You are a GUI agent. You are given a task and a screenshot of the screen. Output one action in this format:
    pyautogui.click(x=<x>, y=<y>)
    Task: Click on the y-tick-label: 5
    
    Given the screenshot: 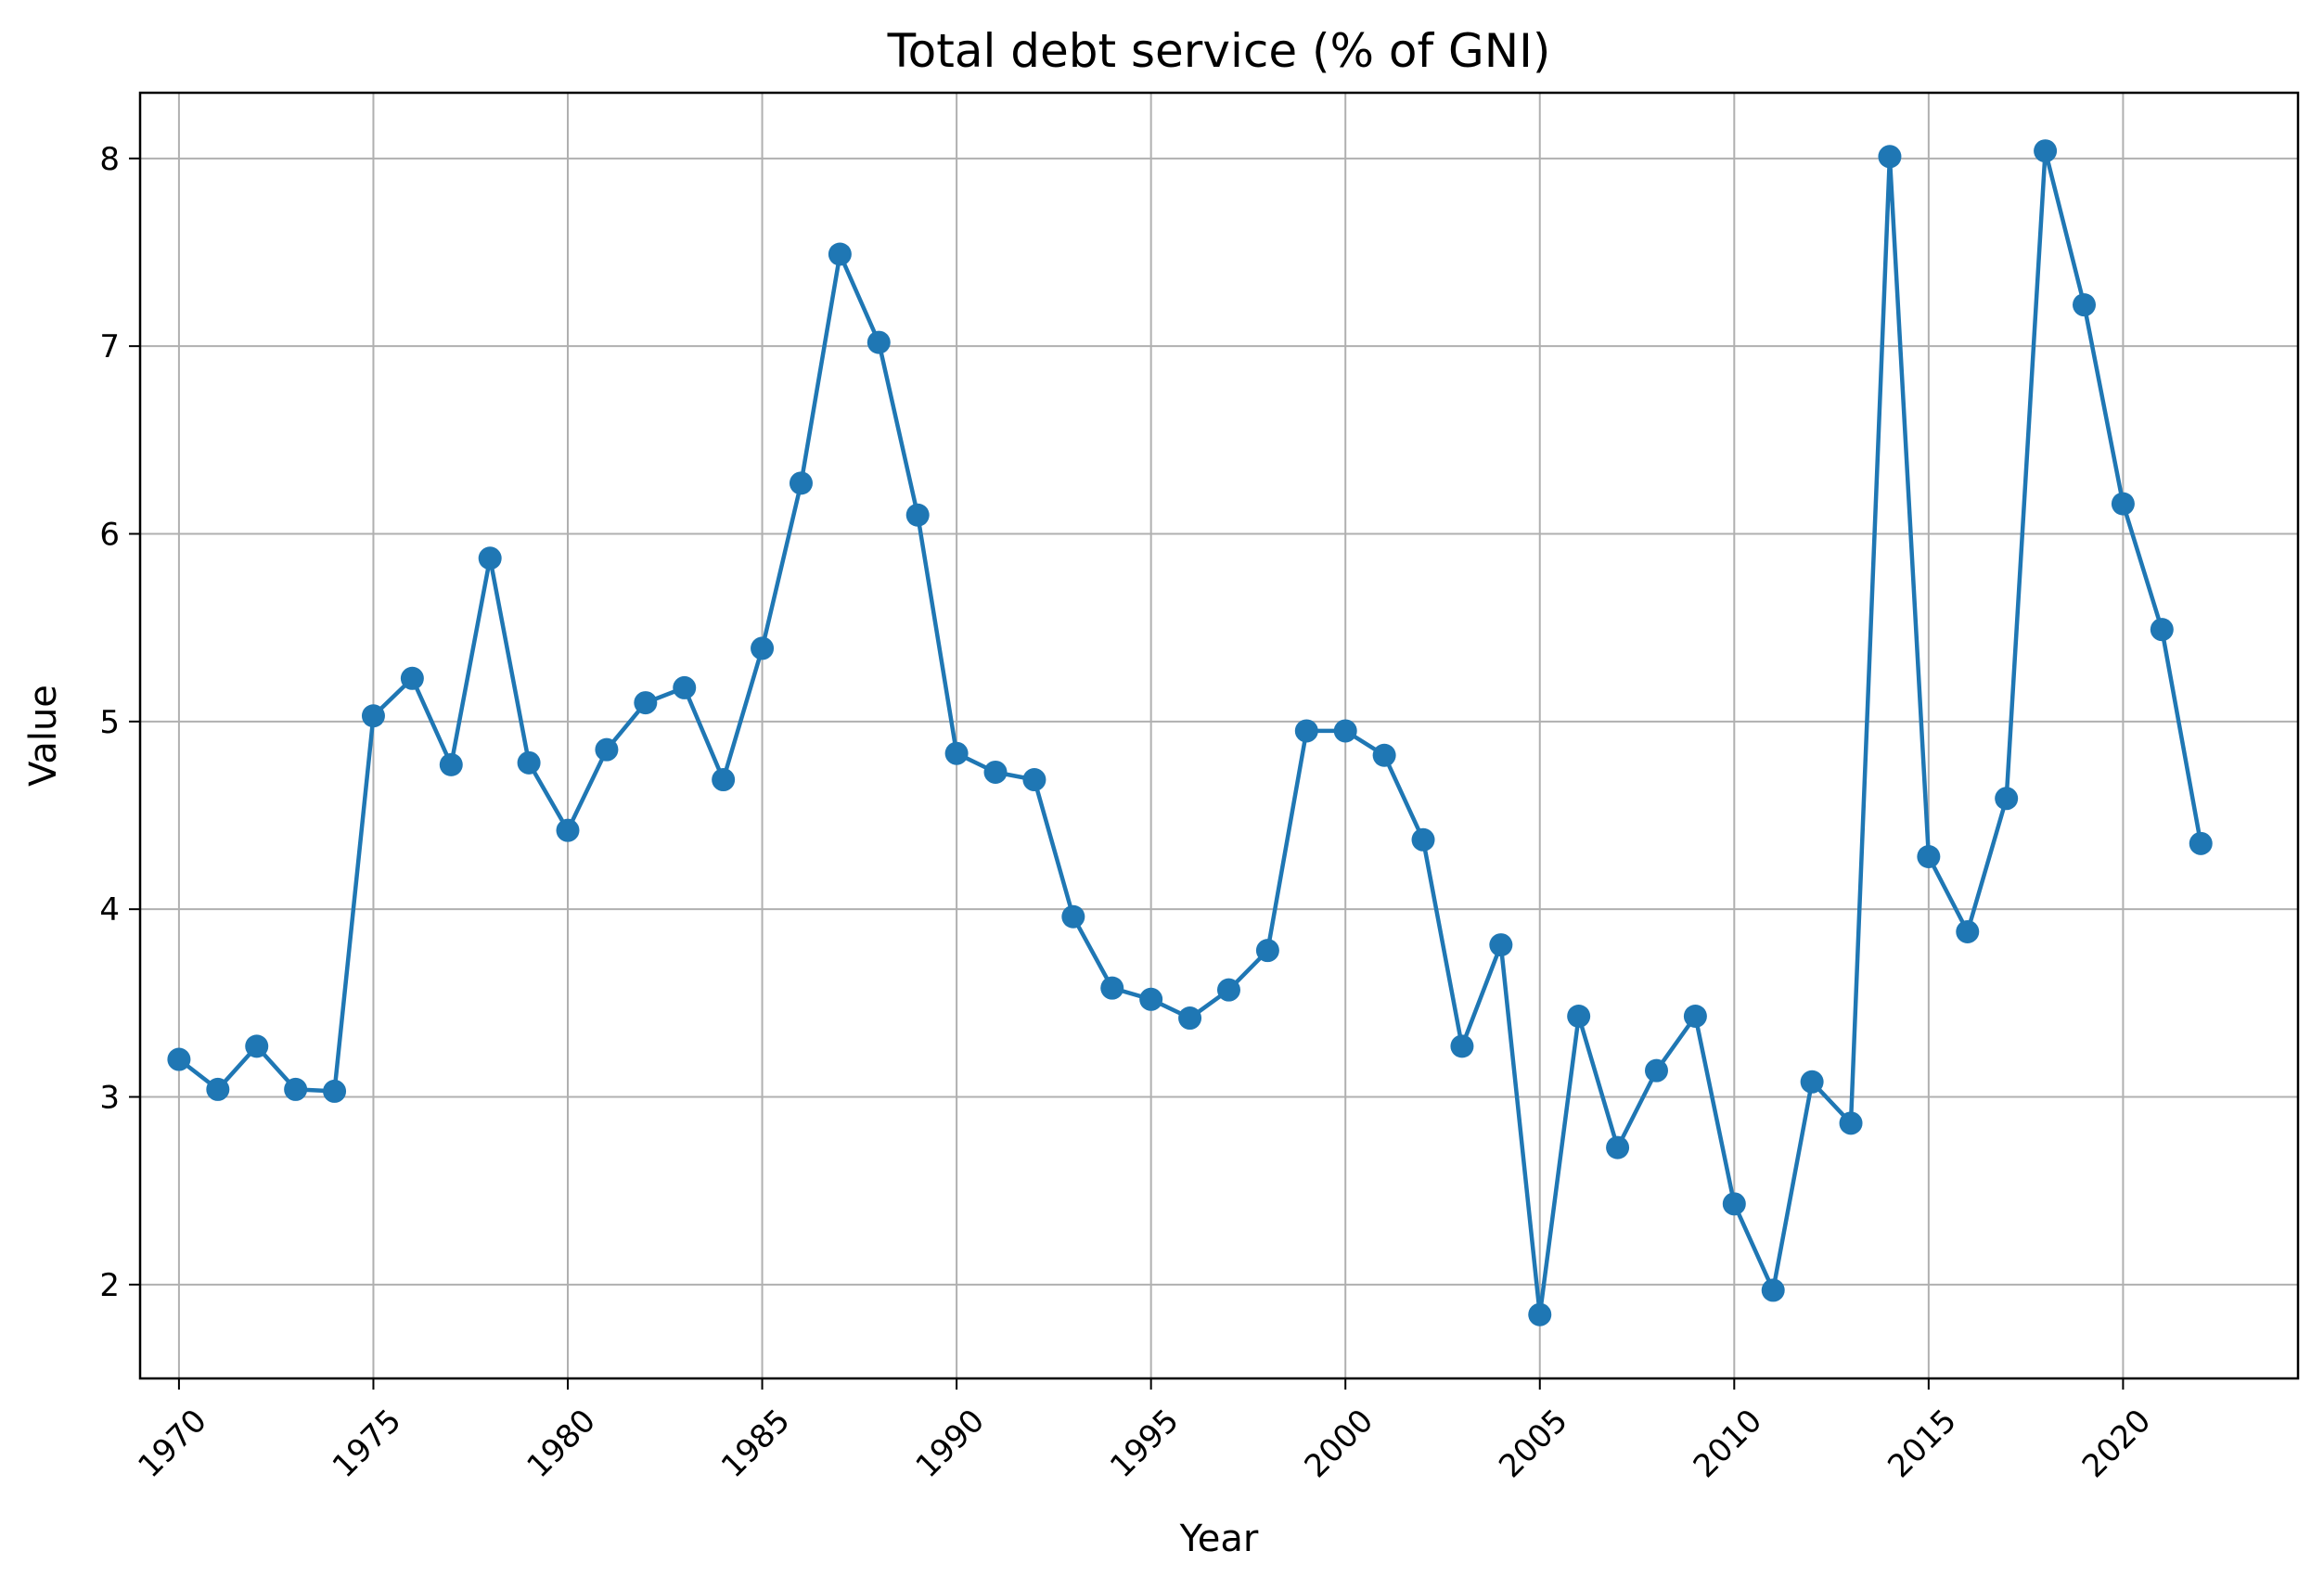 What is the action you would take?
    pyautogui.click(x=109, y=722)
    